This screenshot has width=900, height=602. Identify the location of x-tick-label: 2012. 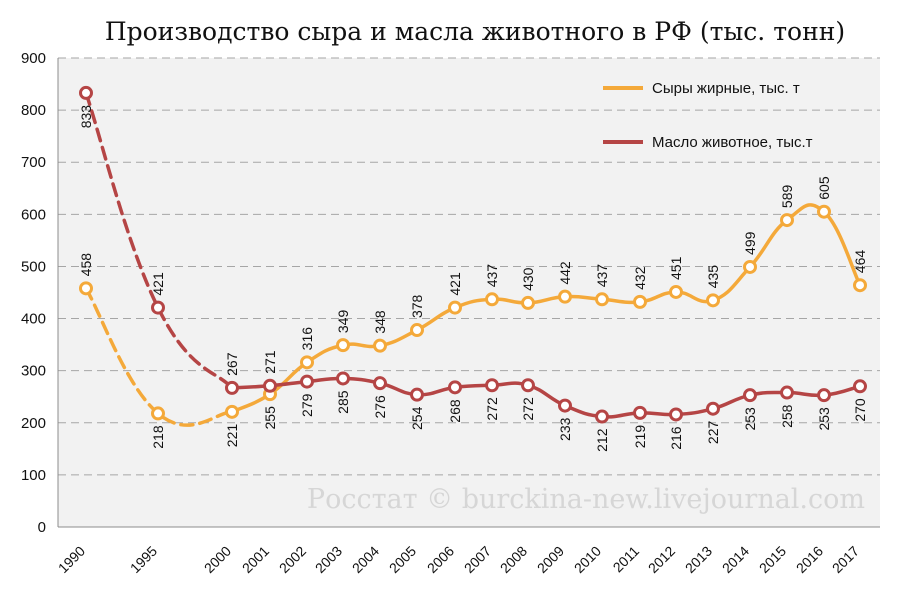
(661, 559).